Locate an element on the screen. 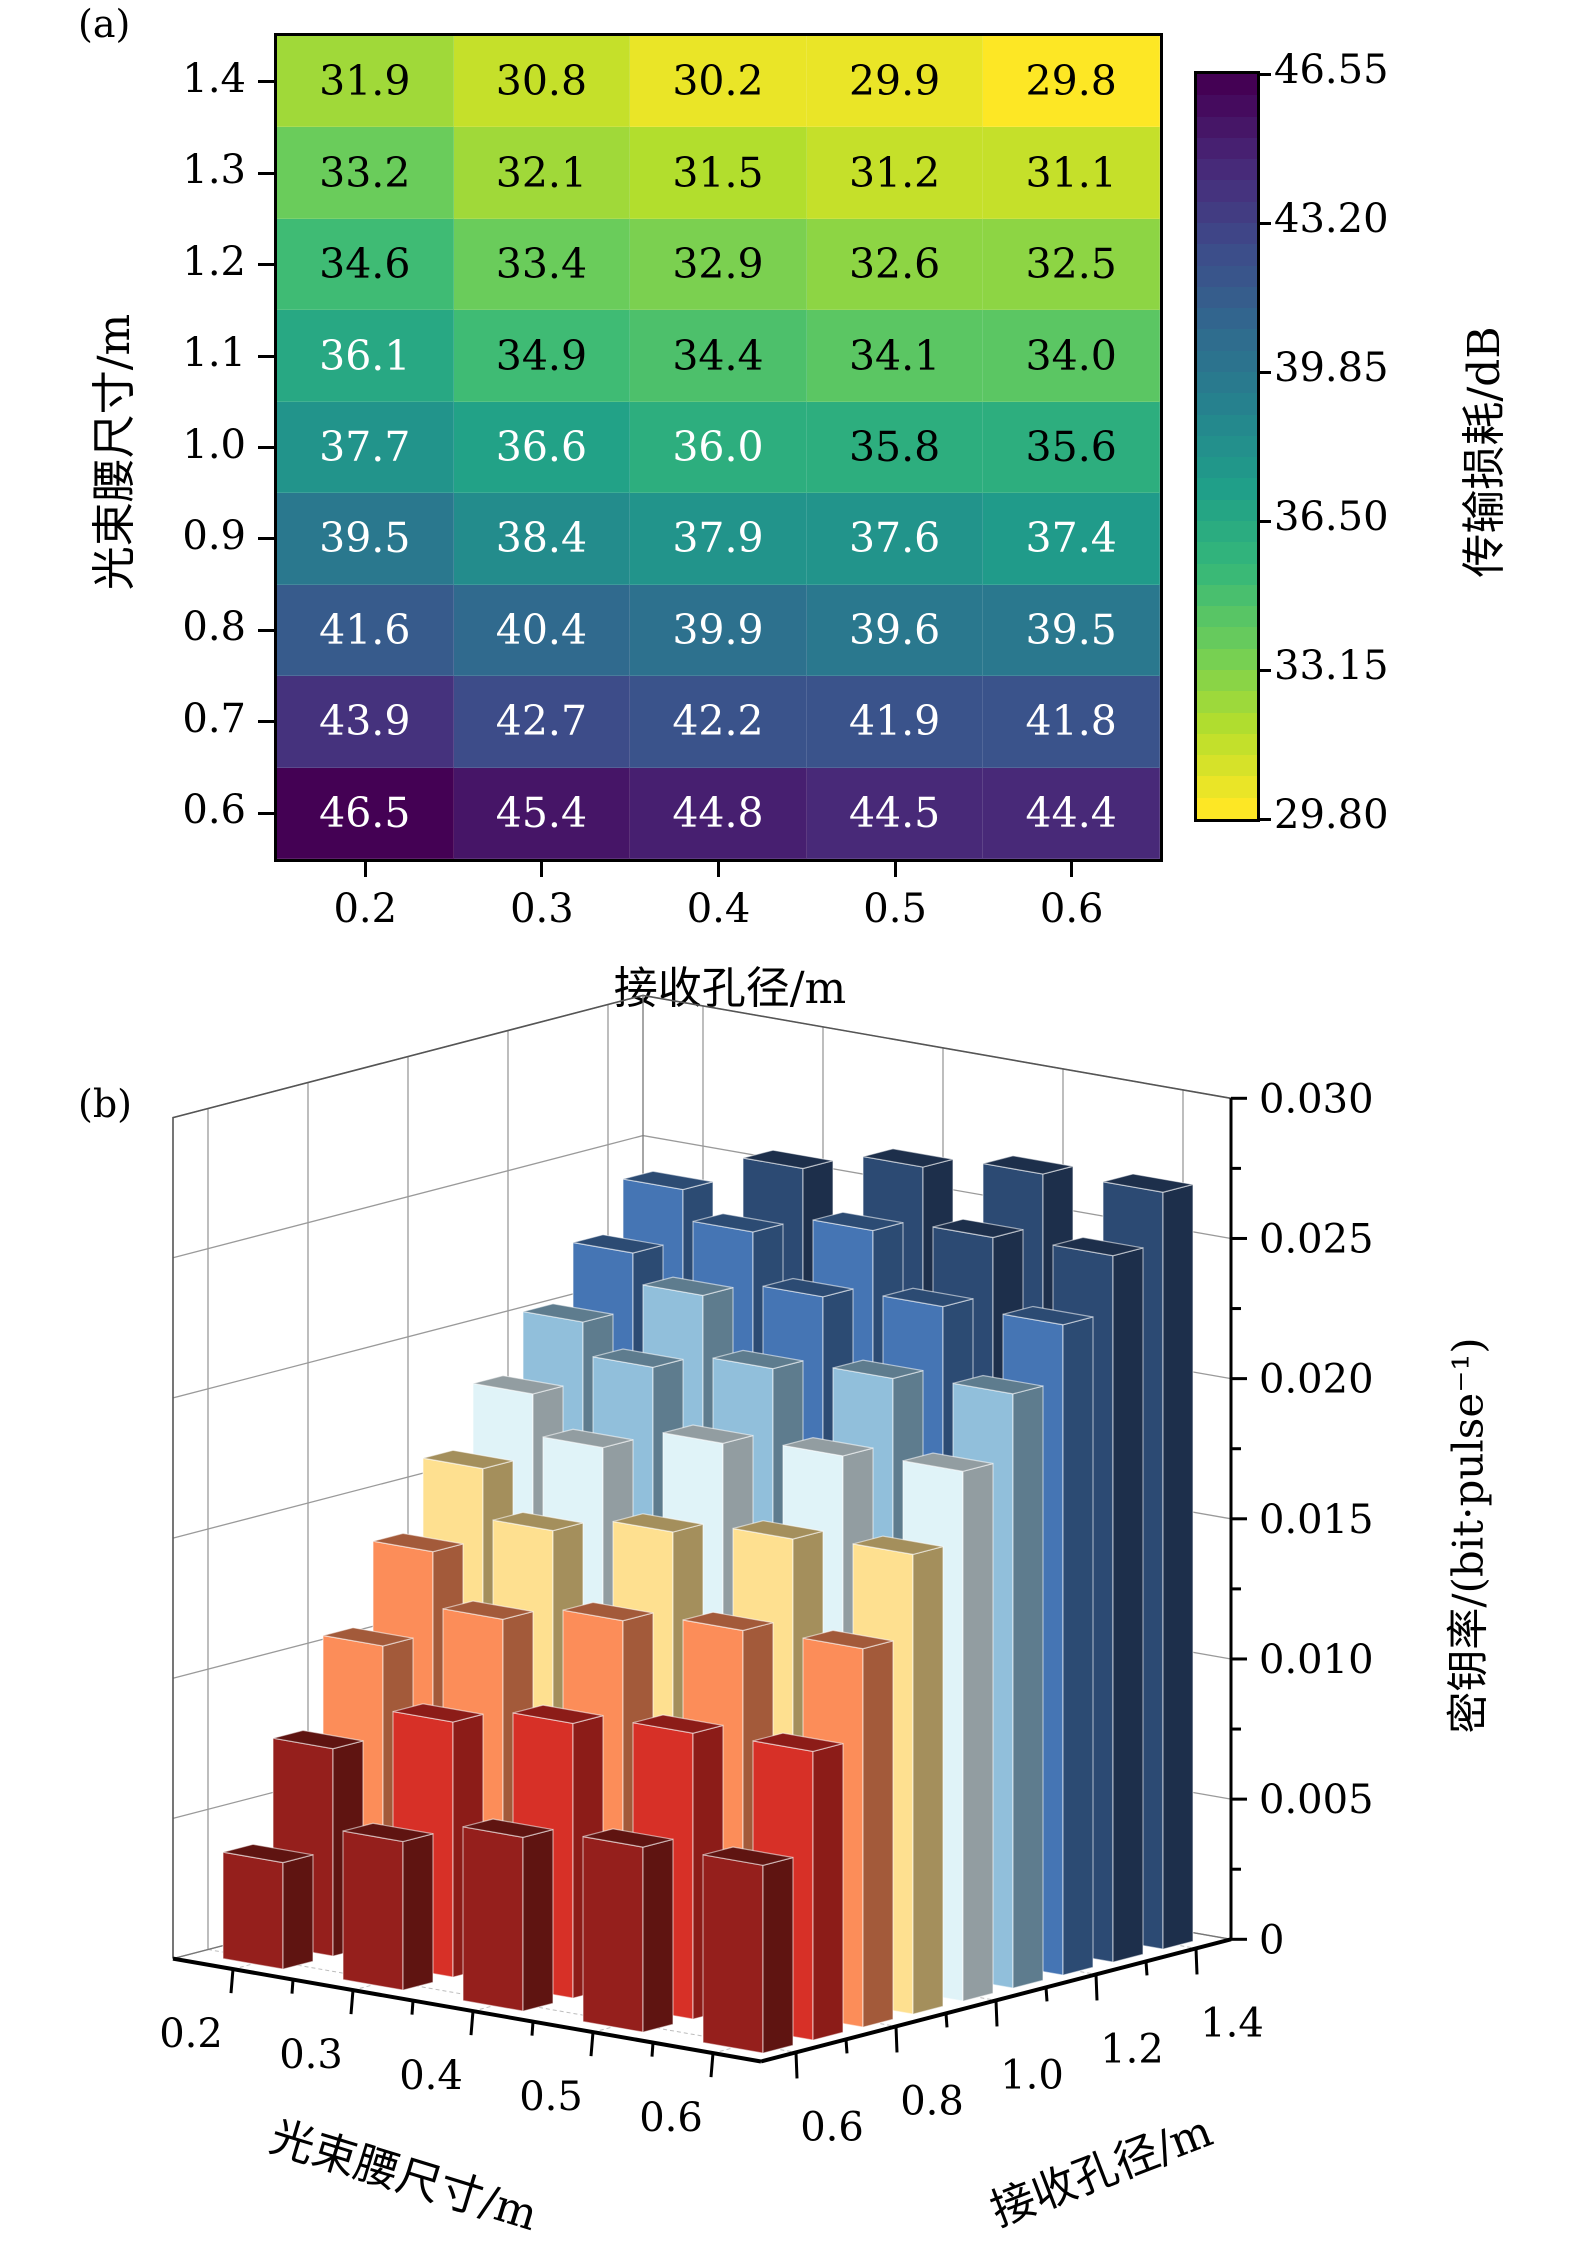 Image resolution: width=1575 pixels, height=2255 pixels. heatmap-cell: 34.4 is located at coordinates (718, 356).